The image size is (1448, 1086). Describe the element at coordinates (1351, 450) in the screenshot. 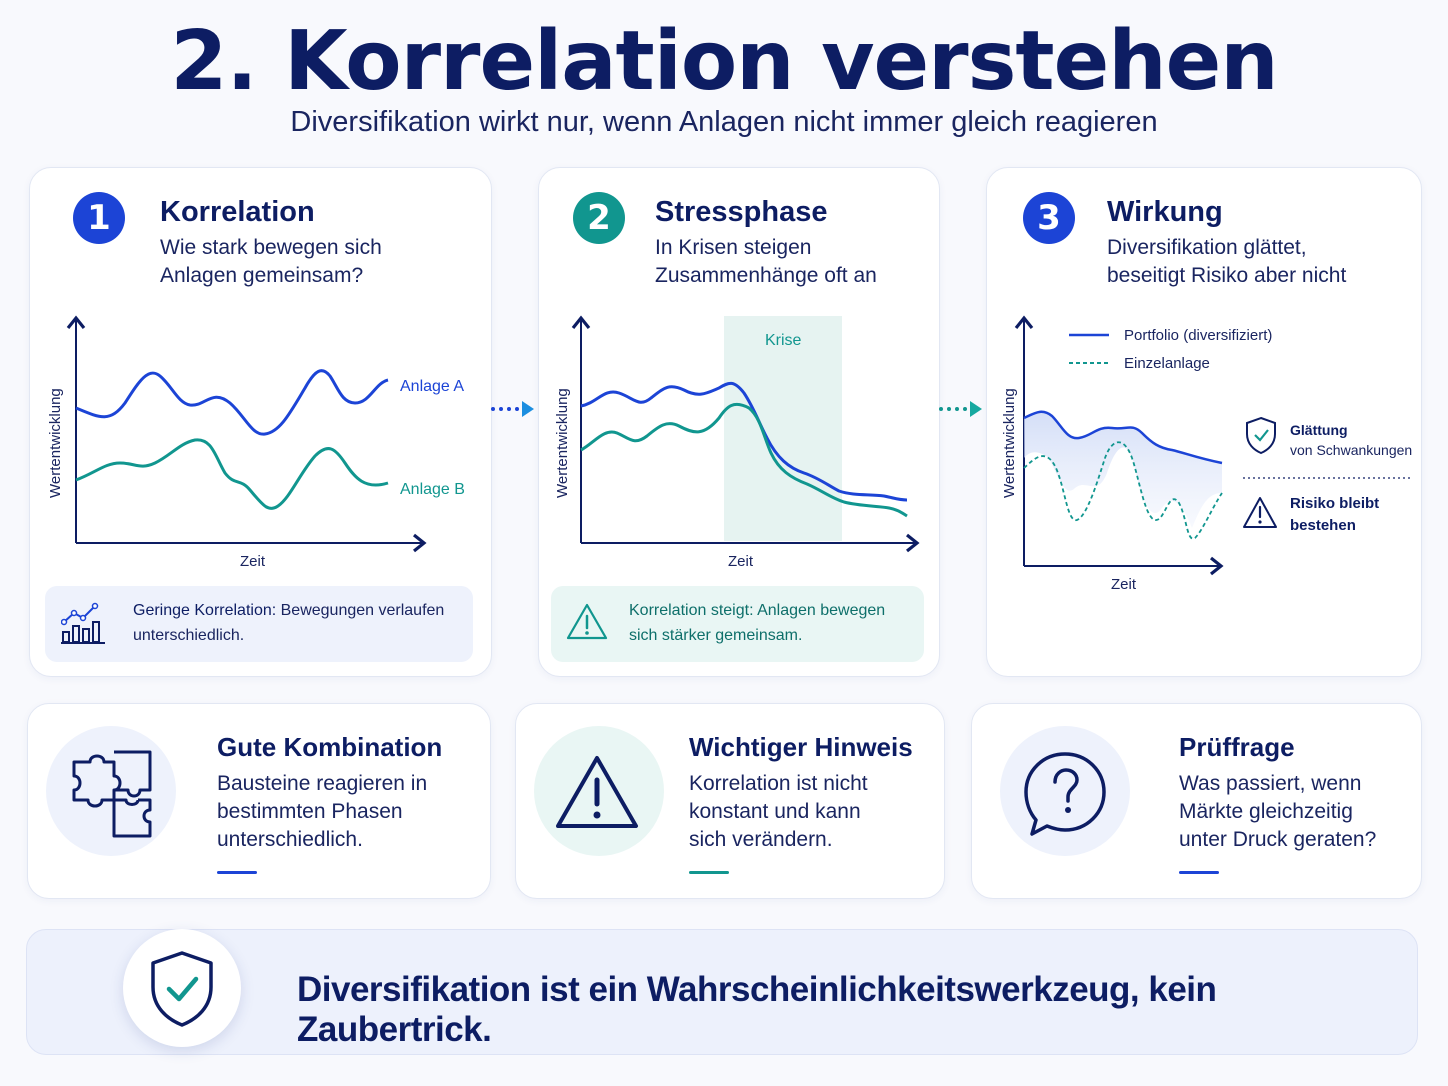

I see `smoothing-sub: von Schwankungen` at that location.